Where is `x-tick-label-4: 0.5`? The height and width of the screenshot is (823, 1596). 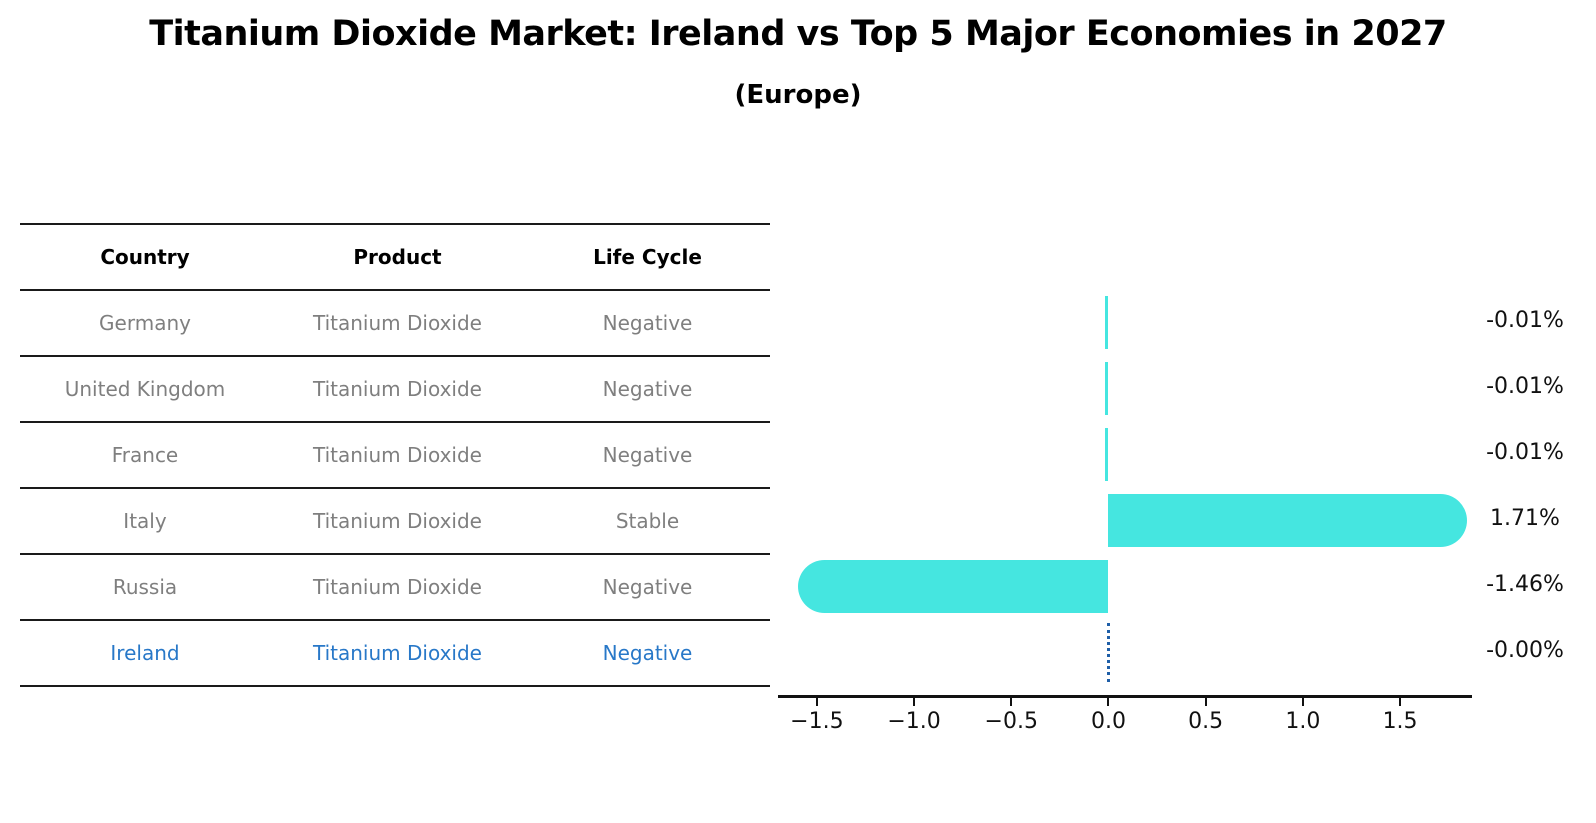 x-tick-label-4: 0.5 is located at coordinates (1206, 721).